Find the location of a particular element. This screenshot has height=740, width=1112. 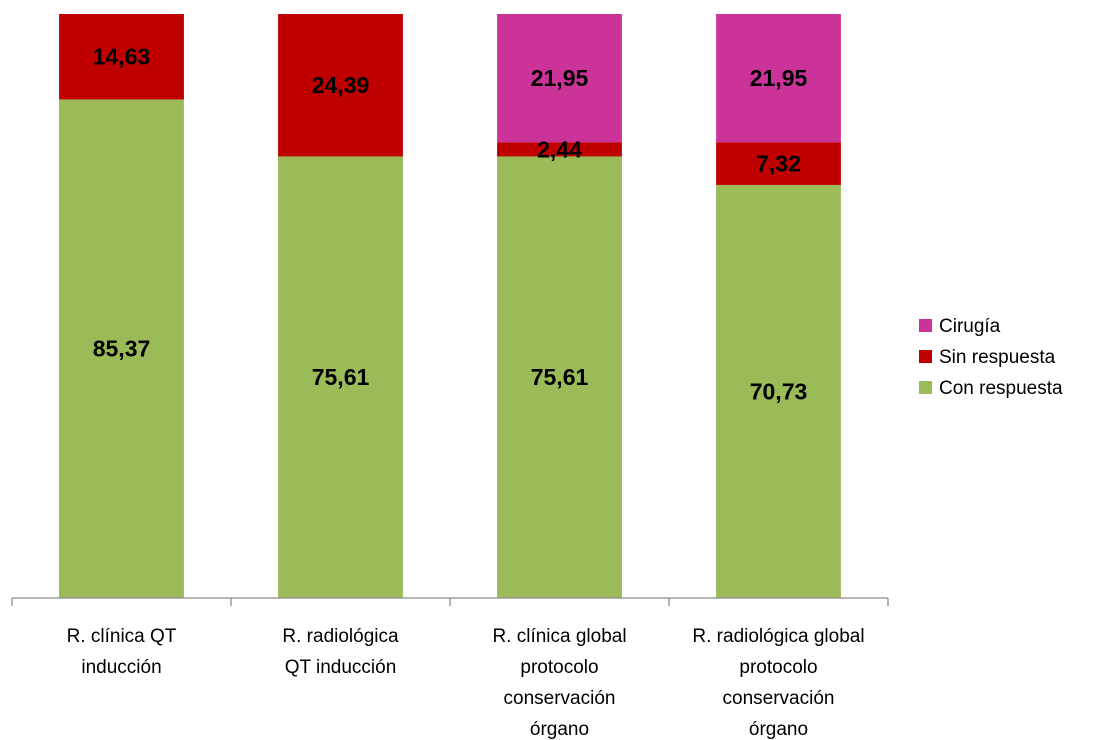

bar-cirugía-2 is located at coordinates (559, 78).